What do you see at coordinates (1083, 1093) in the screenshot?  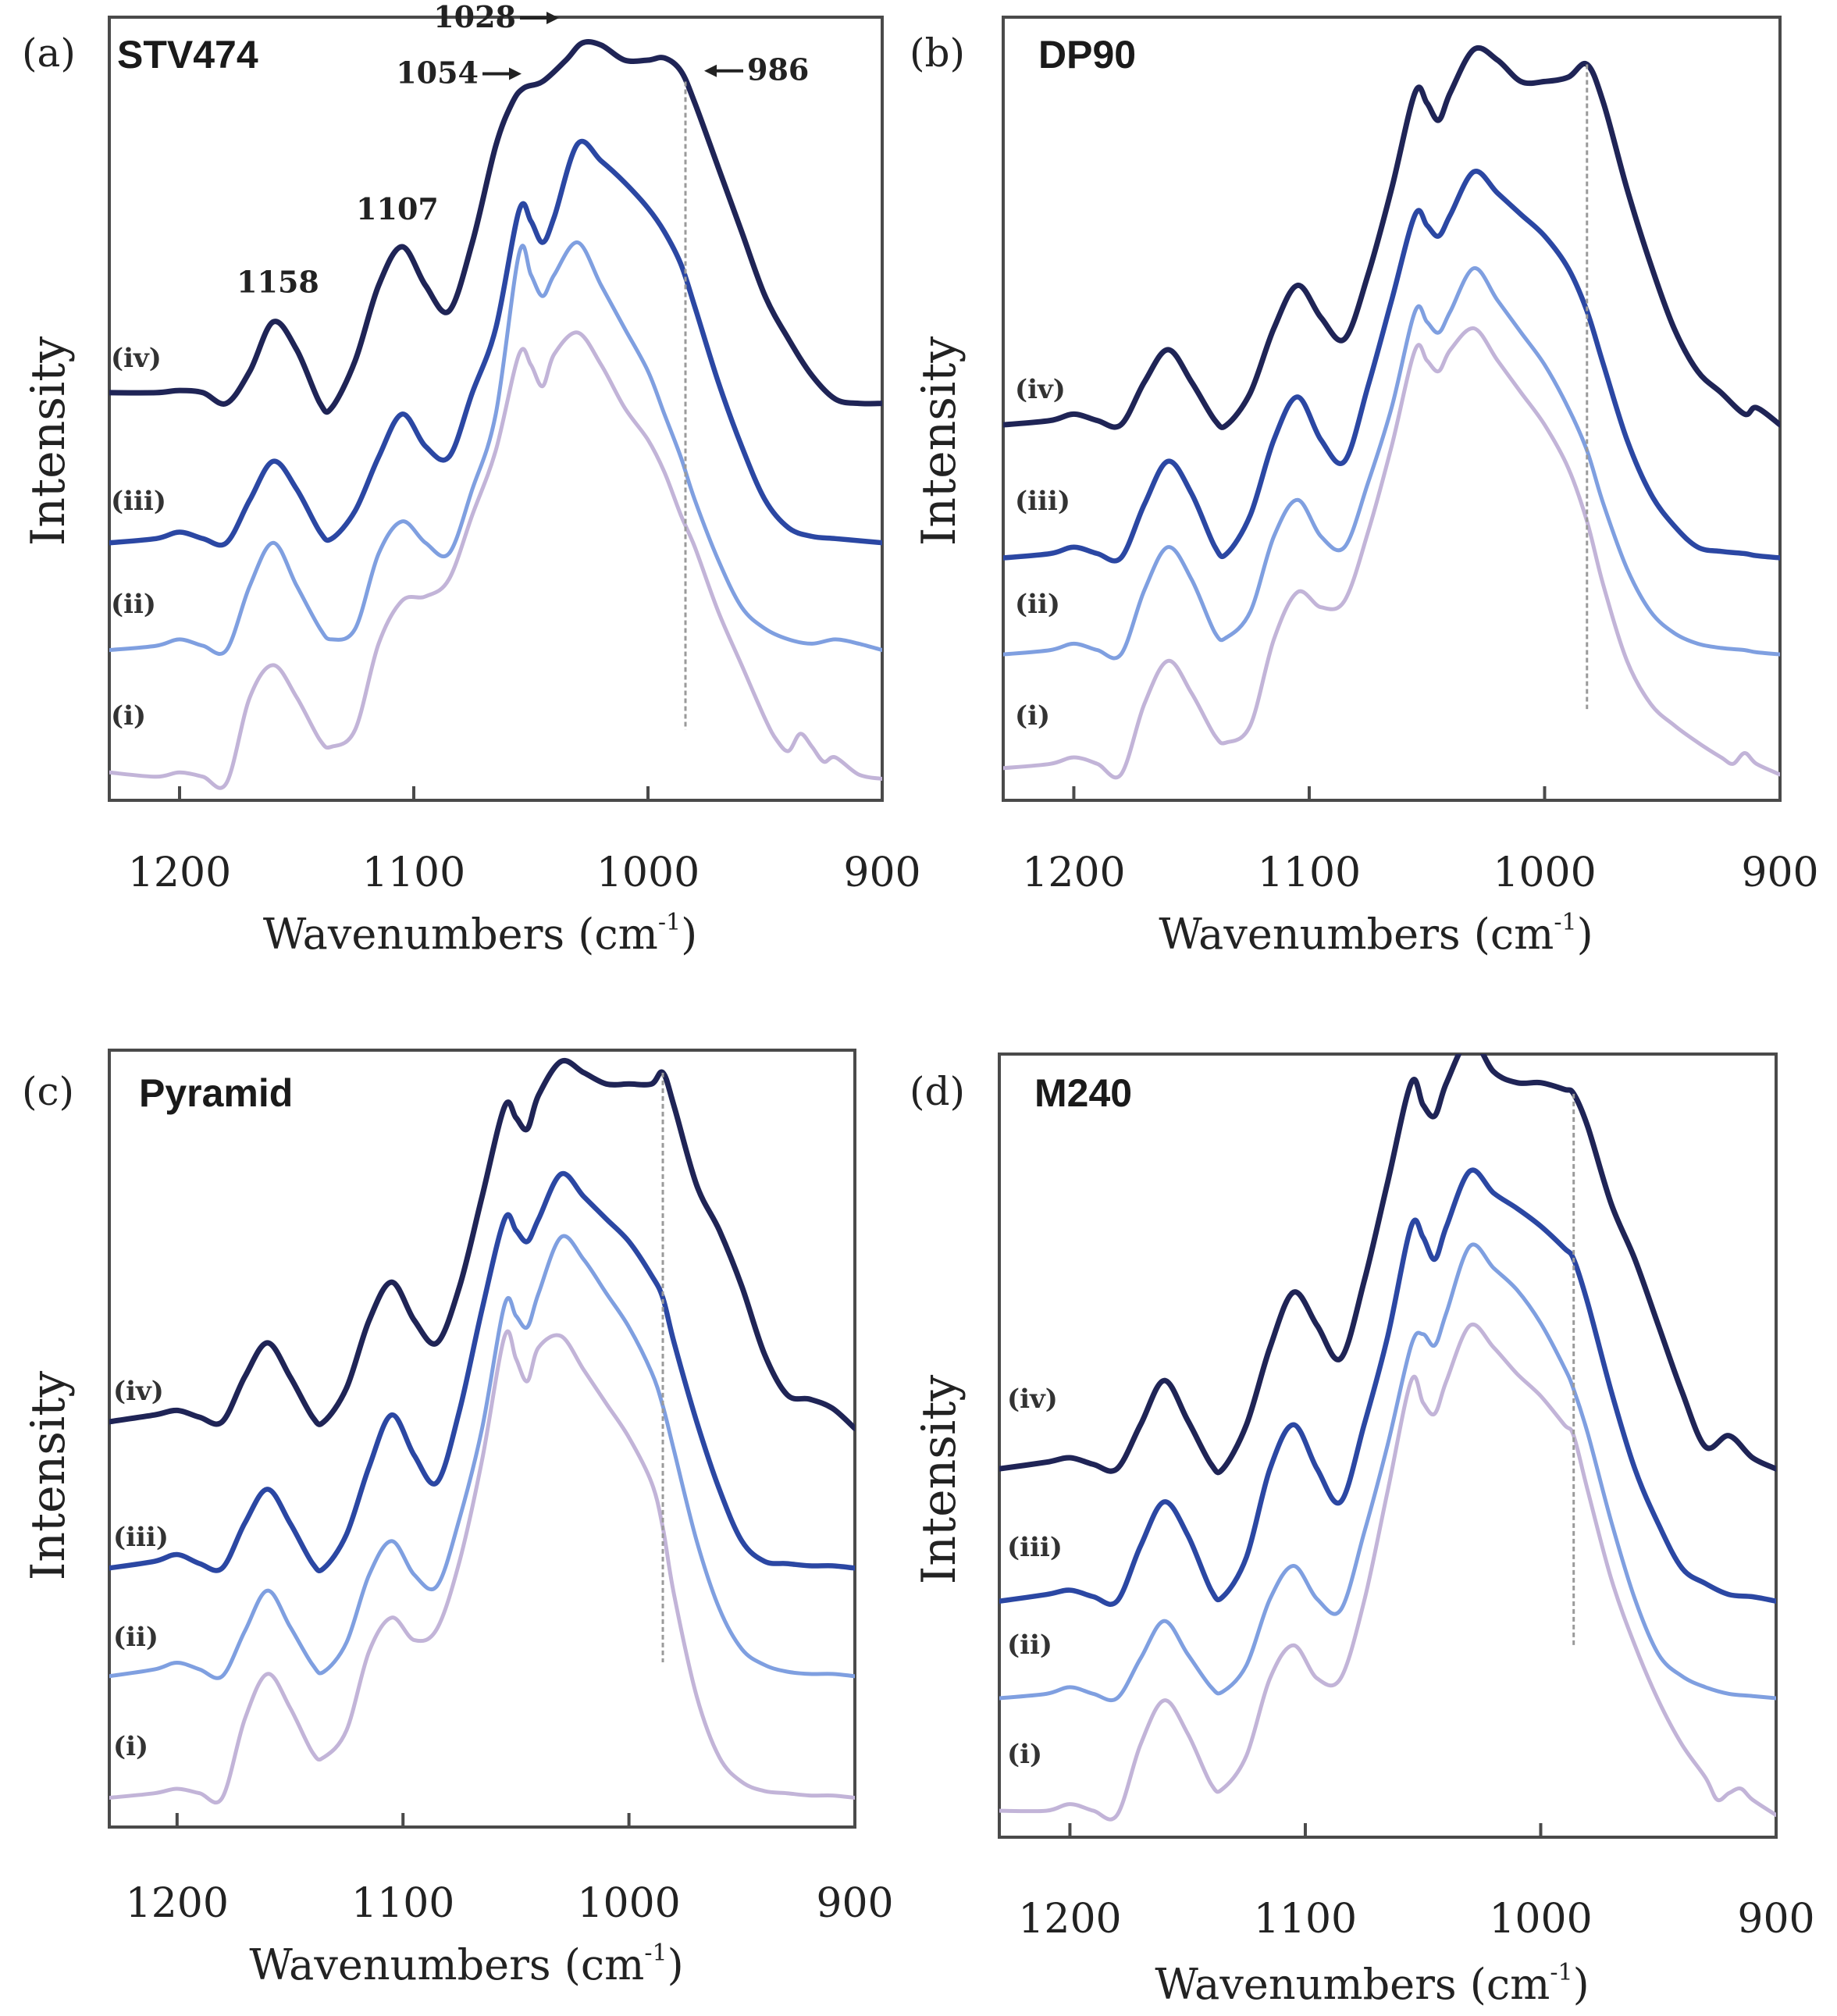 I see `panel-title: M240` at bounding box center [1083, 1093].